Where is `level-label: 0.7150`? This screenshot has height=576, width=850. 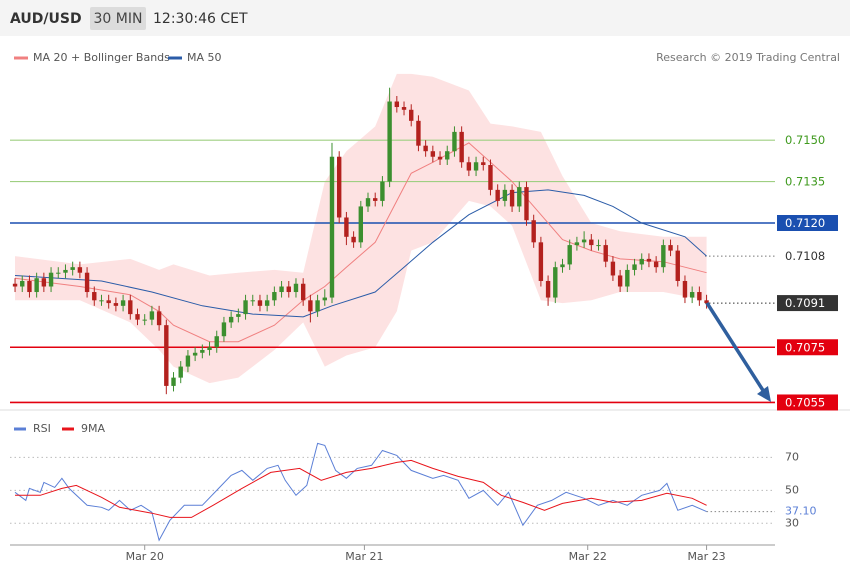
level-label: 0.7150 is located at coordinates (805, 140).